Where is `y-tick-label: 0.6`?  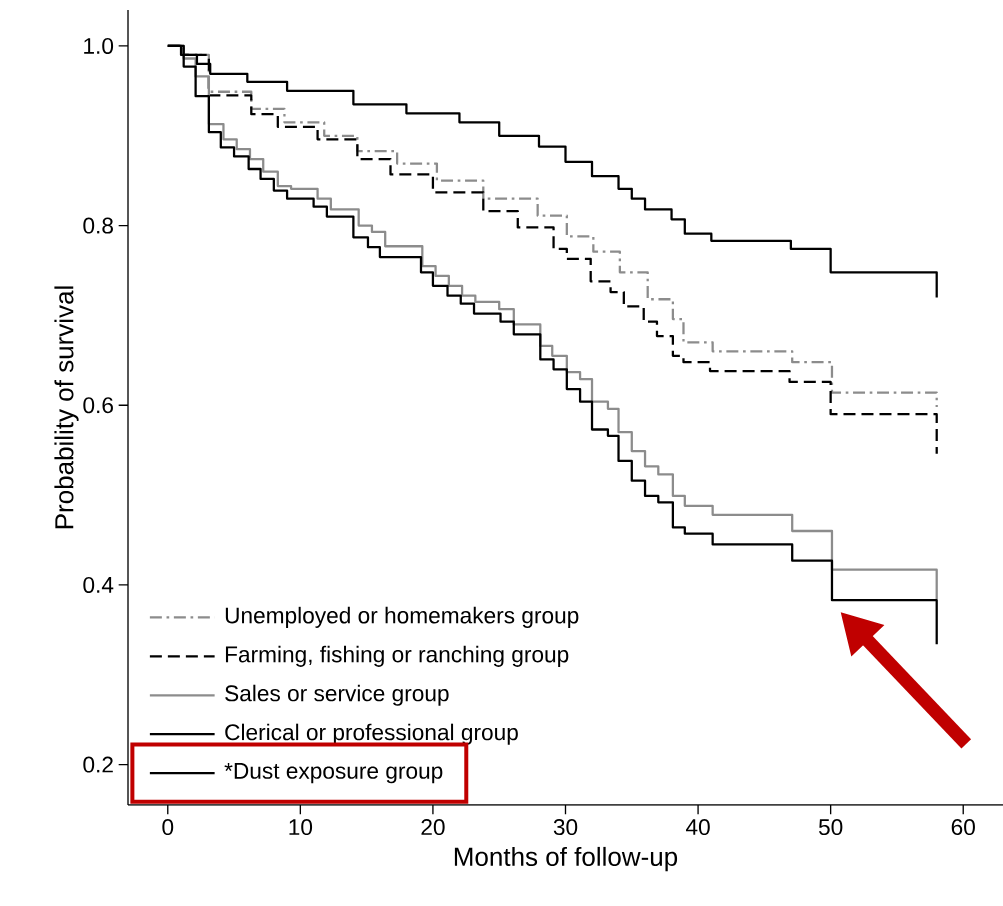 y-tick-label: 0.6 is located at coordinates (98, 405).